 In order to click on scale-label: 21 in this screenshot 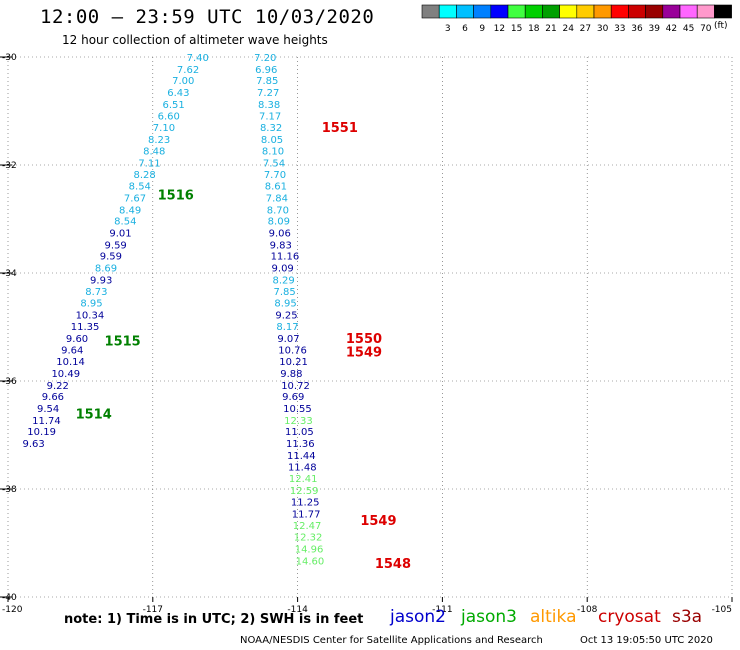, I will do `click(550, 29)`.